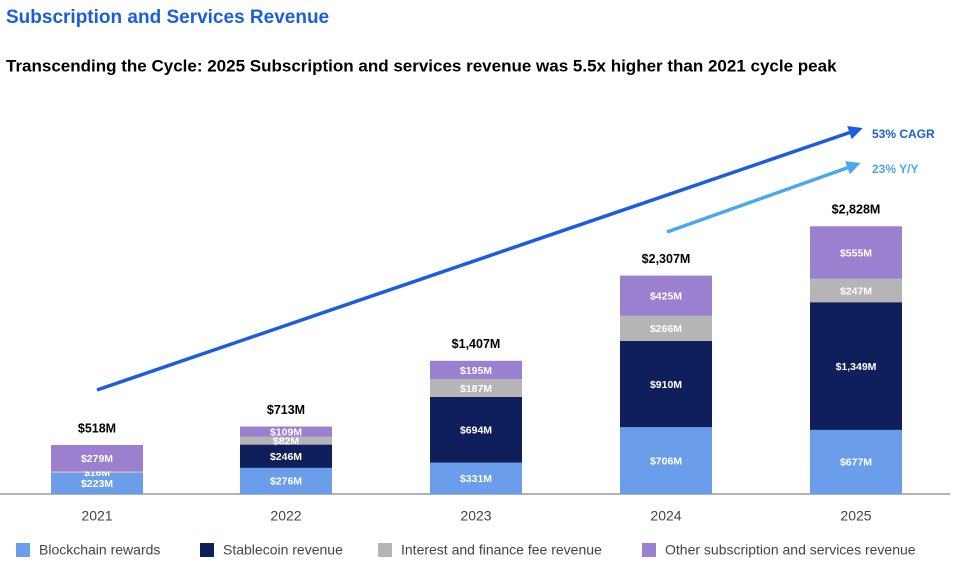 The height and width of the screenshot is (577, 974). I want to click on value-label: $425M, so click(666, 297).